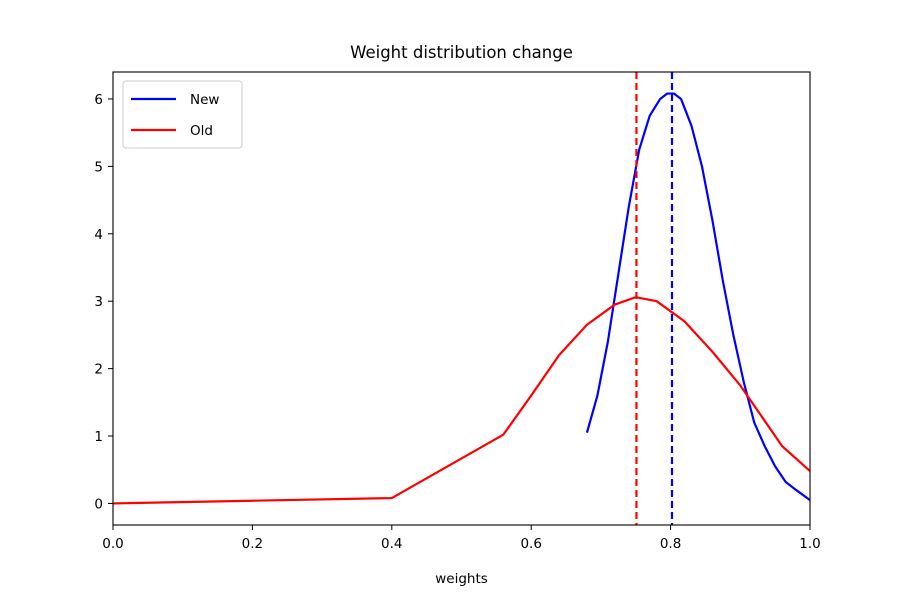 The width and height of the screenshot is (900, 600). What do you see at coordinates (252, 544) in the screenshot?
I see `x-tick-label: 0.2` at bounding box center [252, 544].